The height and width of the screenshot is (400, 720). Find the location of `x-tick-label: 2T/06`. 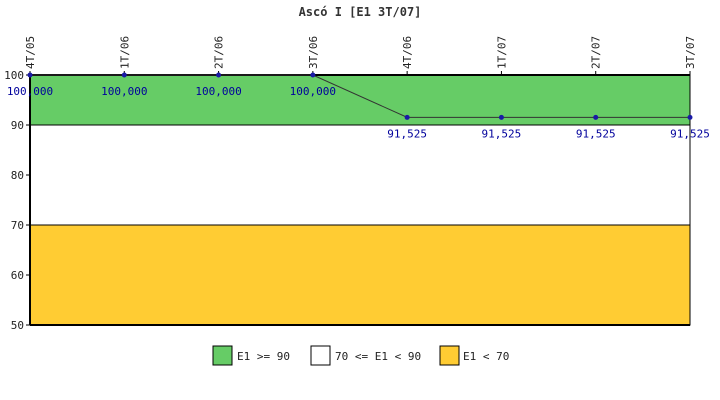

x-tick-label: 2T/06 is located at coordinates (219, 52).